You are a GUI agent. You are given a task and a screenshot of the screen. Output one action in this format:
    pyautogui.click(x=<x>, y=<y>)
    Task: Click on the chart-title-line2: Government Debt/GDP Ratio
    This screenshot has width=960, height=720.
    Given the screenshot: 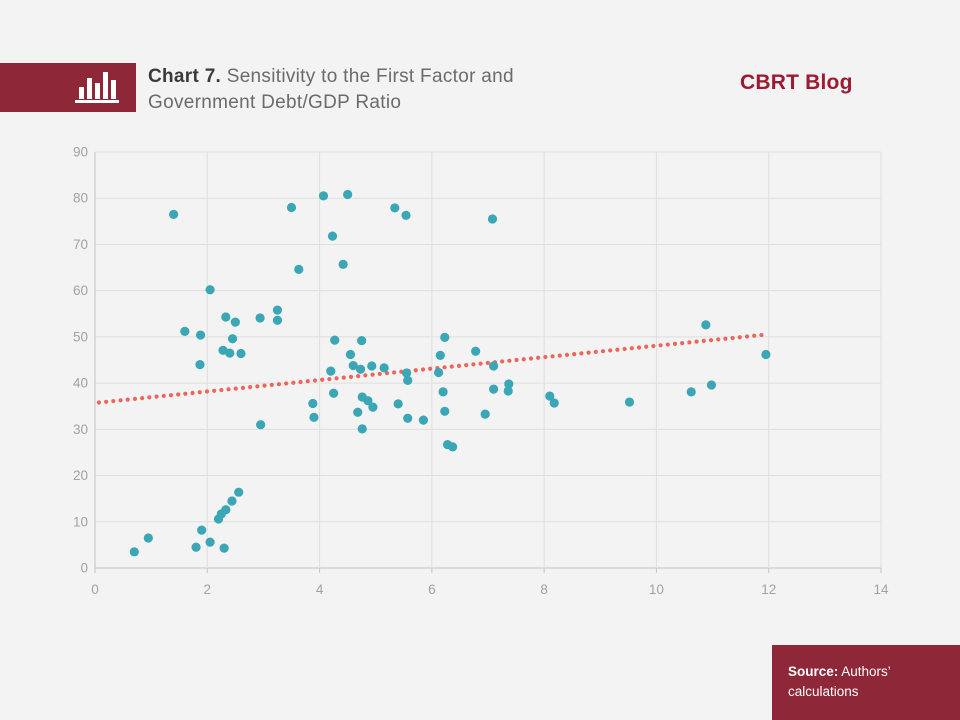 What is the action you would take?
    pyautogui.click(x=275, y=102)
    